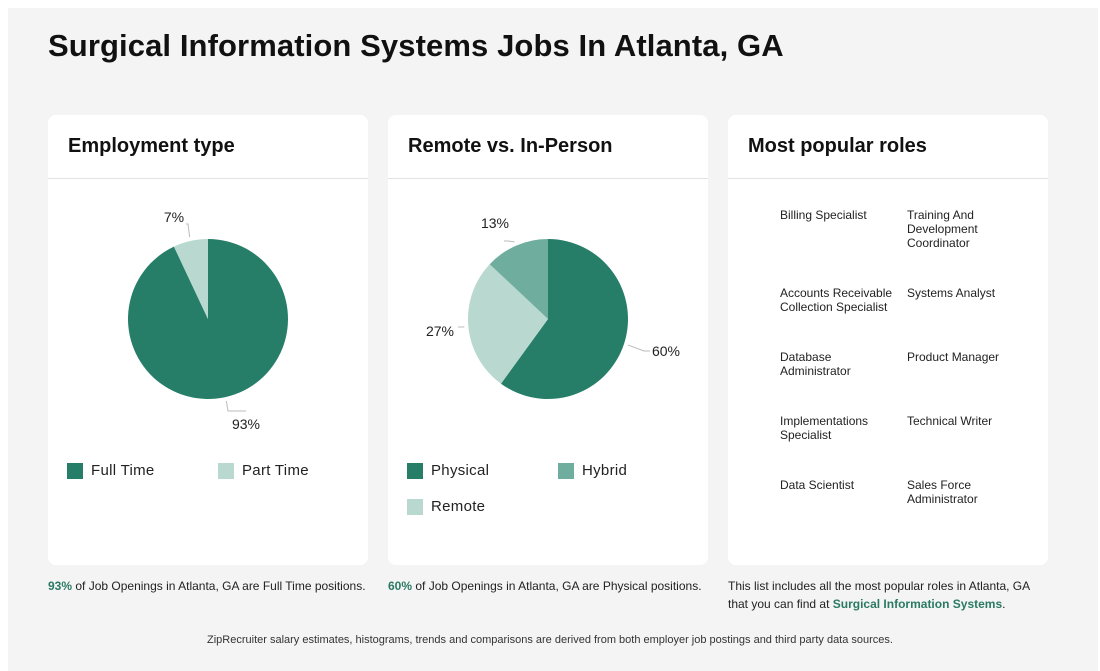  What do you see at coordinates (817, 485) in the screenshot?
I see `role-item: Data Scientist` at bounding box center [817, 485].